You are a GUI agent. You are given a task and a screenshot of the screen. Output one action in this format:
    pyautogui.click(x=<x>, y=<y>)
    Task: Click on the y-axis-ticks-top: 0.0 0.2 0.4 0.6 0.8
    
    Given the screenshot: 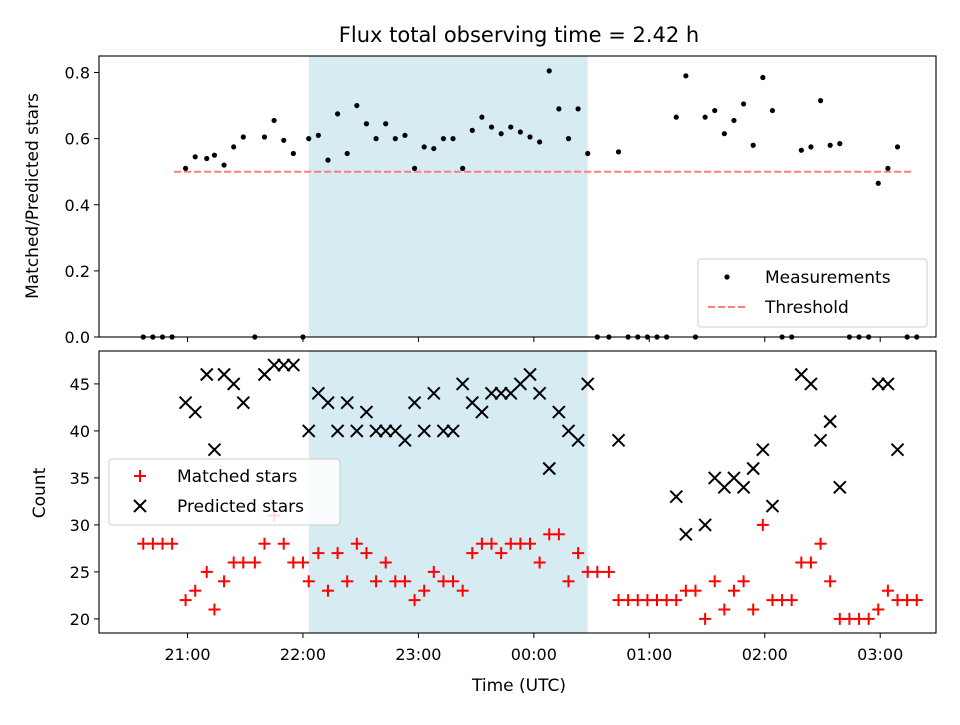 What is the action you would take?
    pyautogui.click(x=82, y=205)
    